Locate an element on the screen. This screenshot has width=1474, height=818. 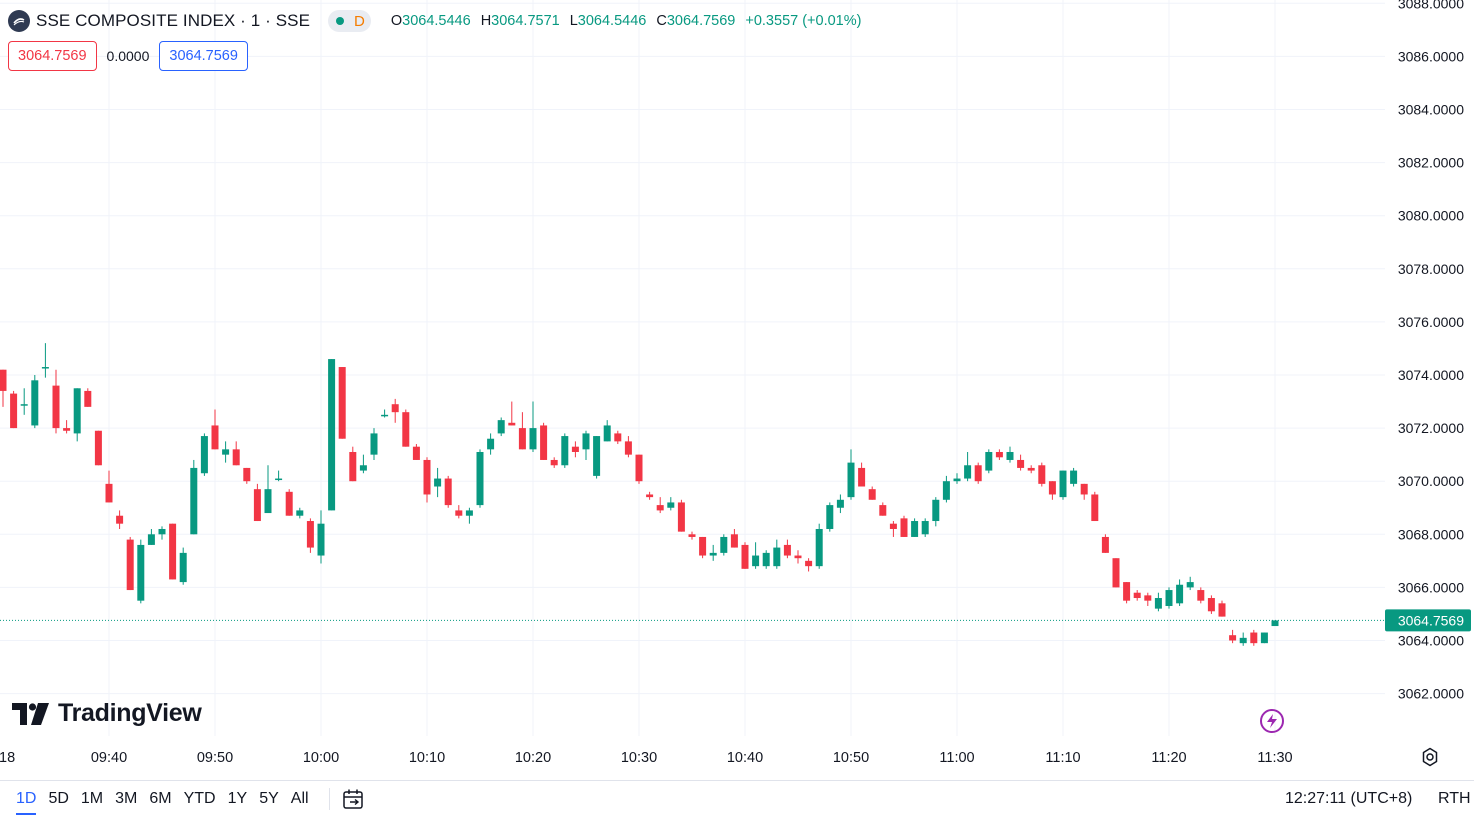
settings-gear-icon is located at coordinates (1430, 757).